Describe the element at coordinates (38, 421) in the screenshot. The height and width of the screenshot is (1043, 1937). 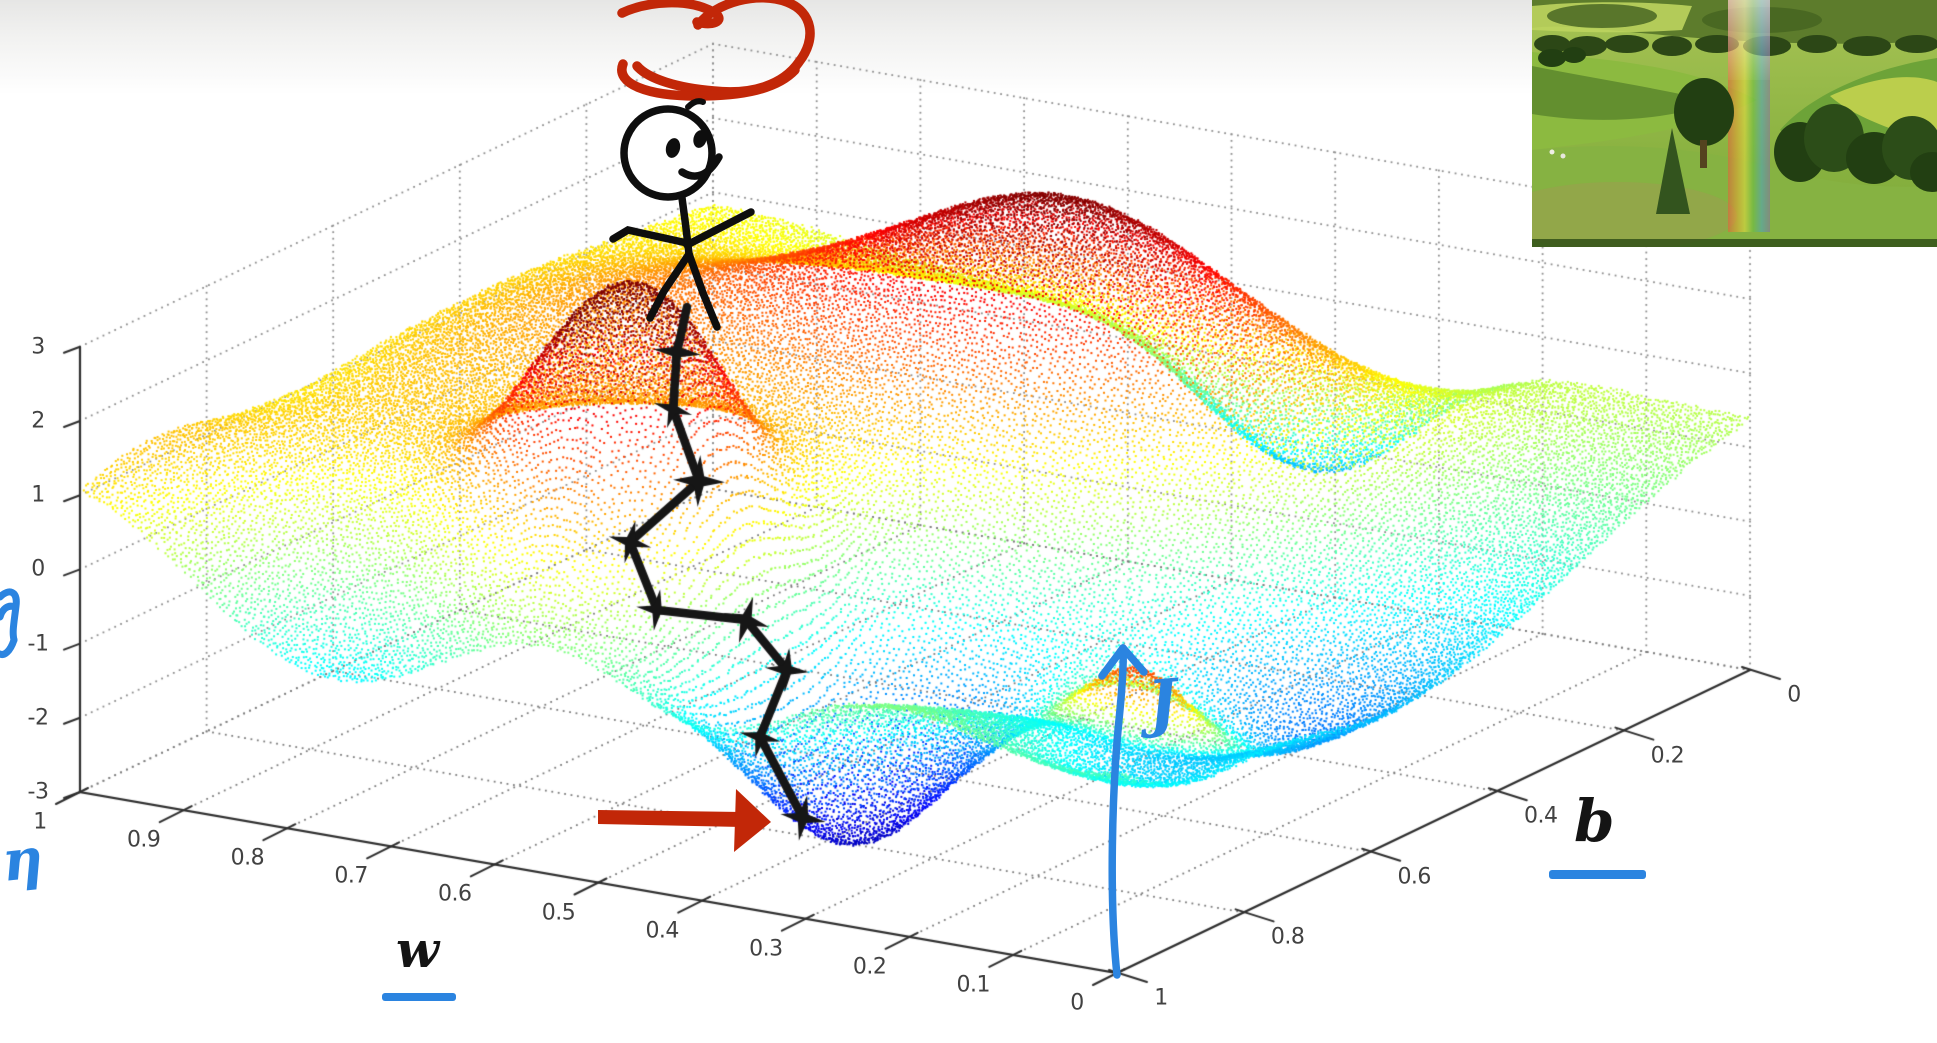
I see `z-tick-label: 2` at that location.